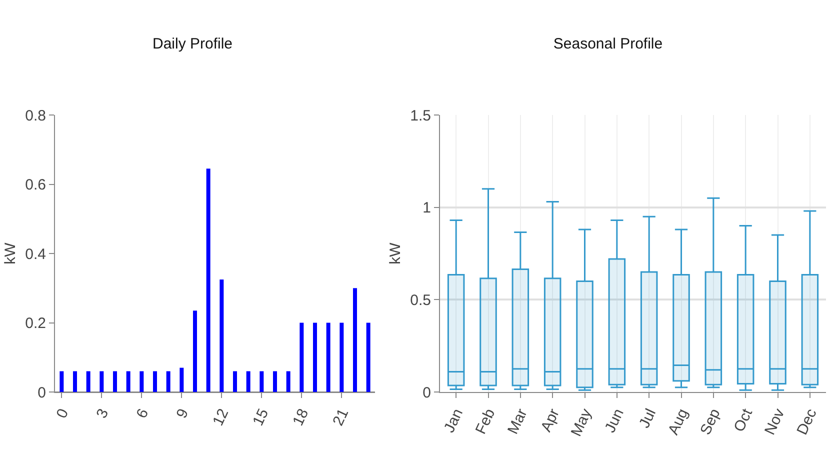 Image resolution: width=831 pixels, height=472 pixels. What do you see at coordinates (341, 417) in the screenshot?
I see `x-tick-label: 21` at bounding box center [341, 417].